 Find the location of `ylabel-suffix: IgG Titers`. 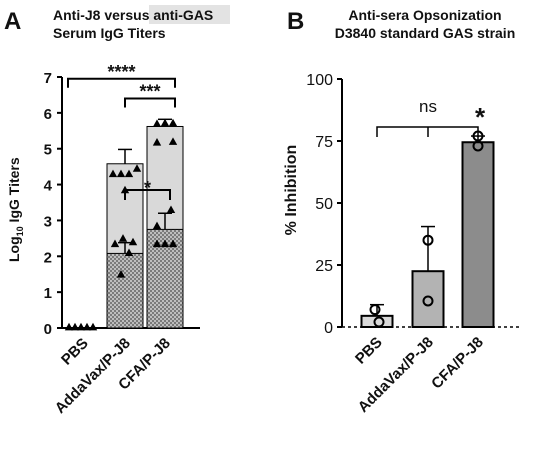

ylabel-suffix: IgG Titers is located at coordinates (14, 191).